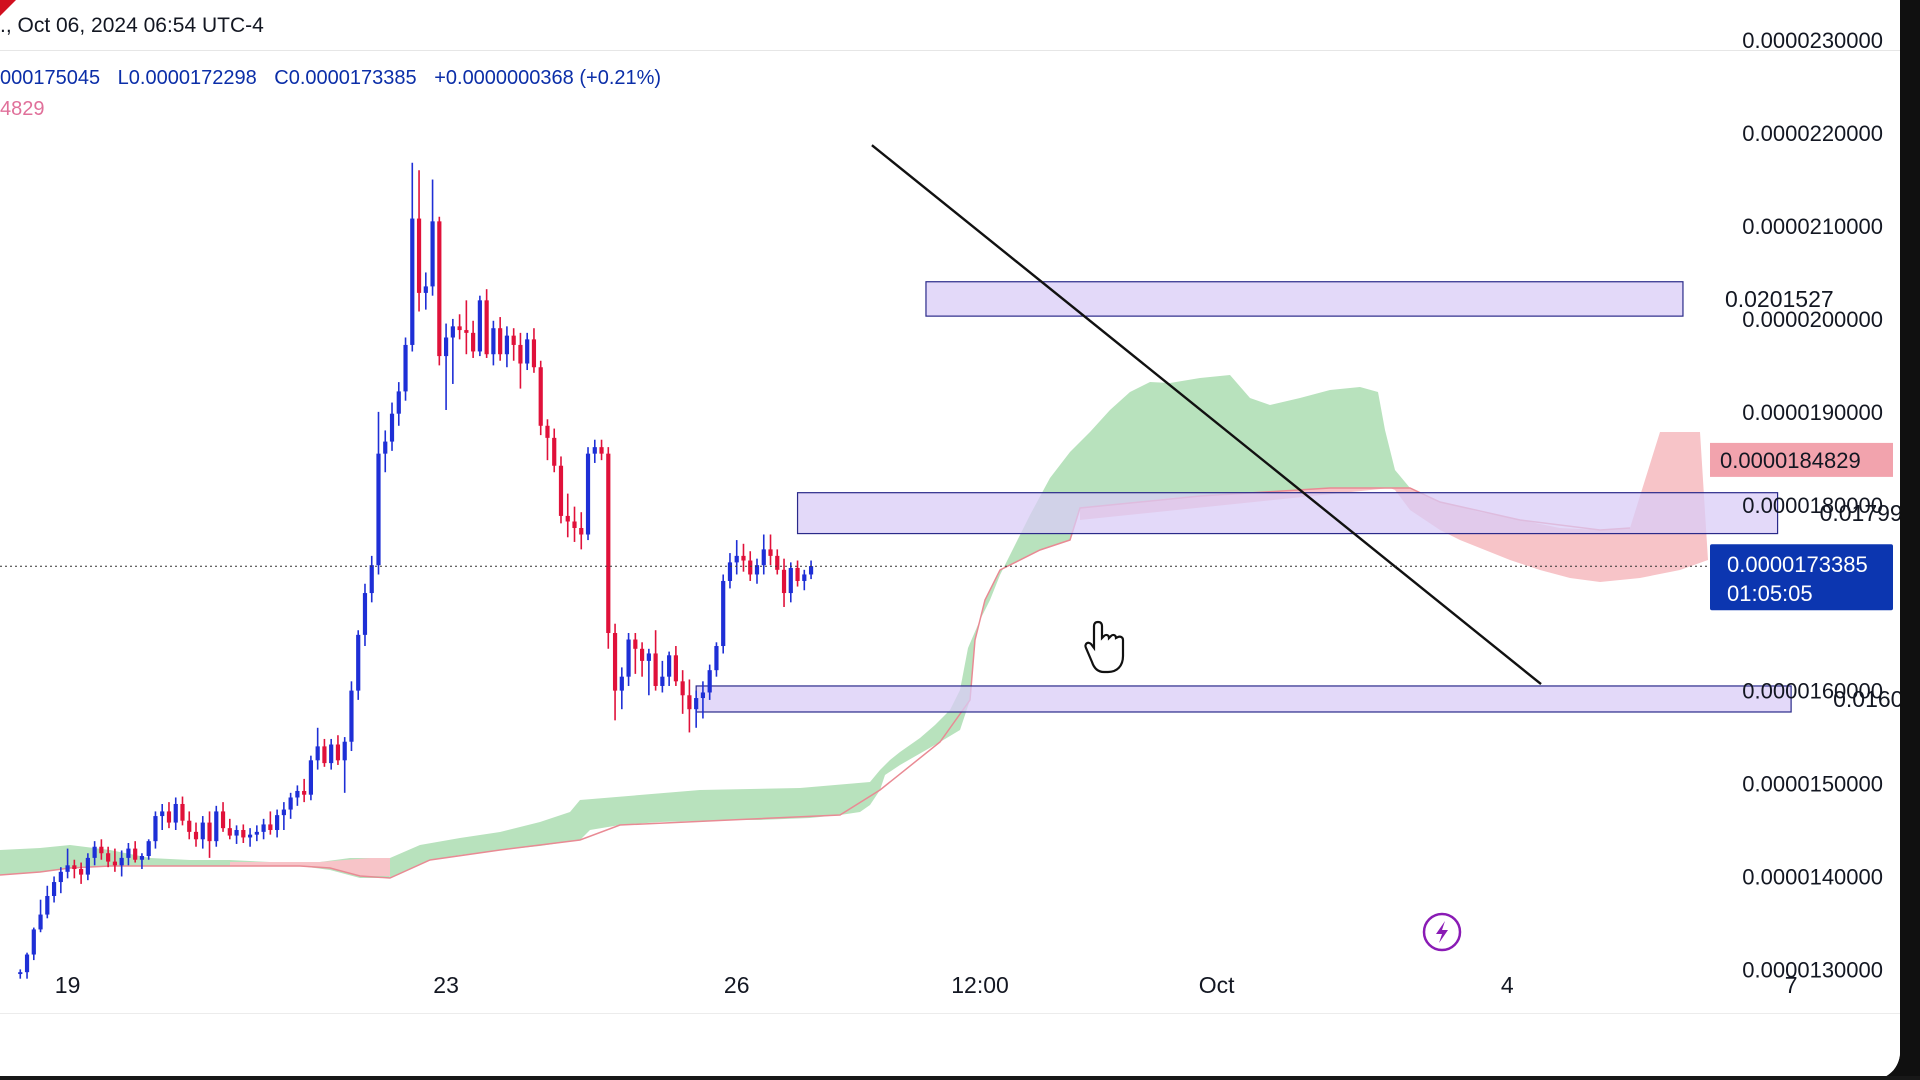 The height and width of the screenshot is (1080, 1920). I want to click on y-tick-label: 0.0000140000, so click(1812, 876).